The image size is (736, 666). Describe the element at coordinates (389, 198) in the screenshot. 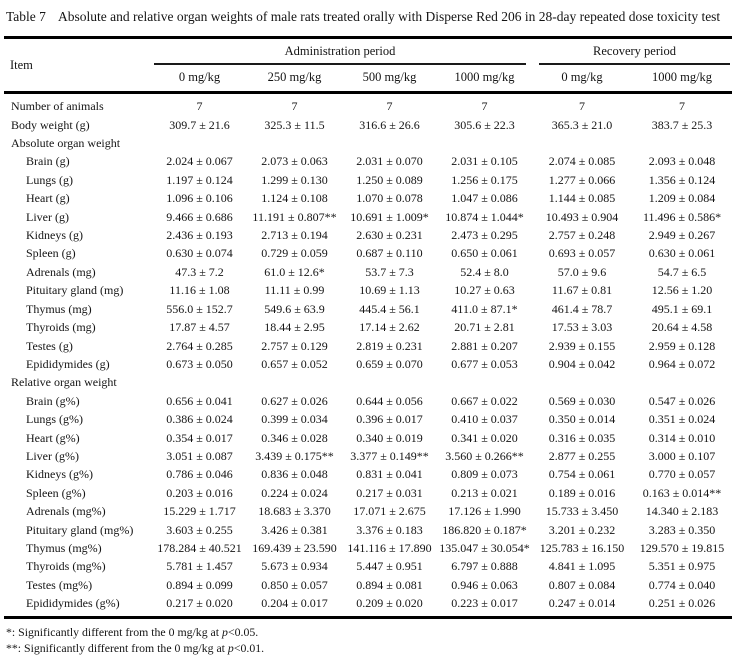

I see `value-cell: 1.070 ± 0.078` at that location.